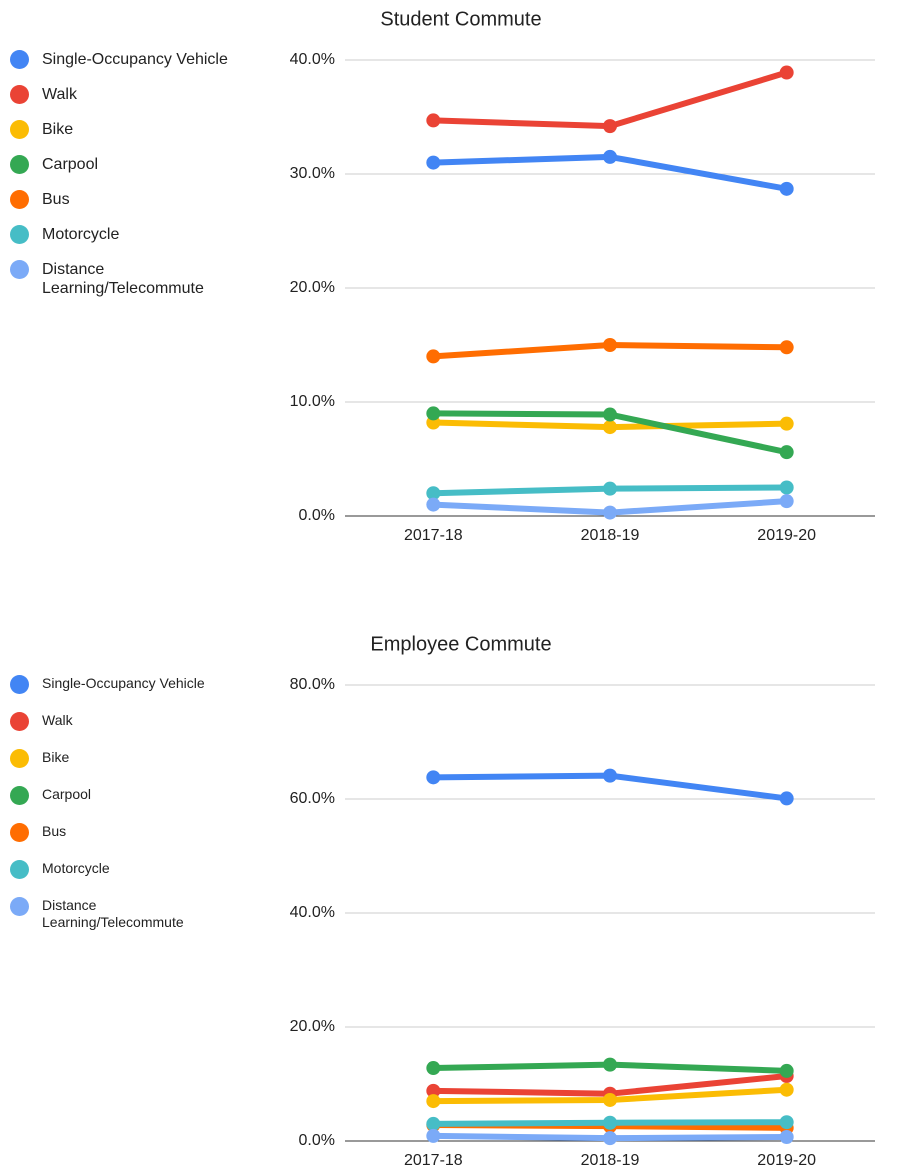 The image size is (903, 1171). What do you see at coordinates (312, 684) in the screenshot?
I see `y-tick-label: 80.0%` at bounding box center [312, 684].